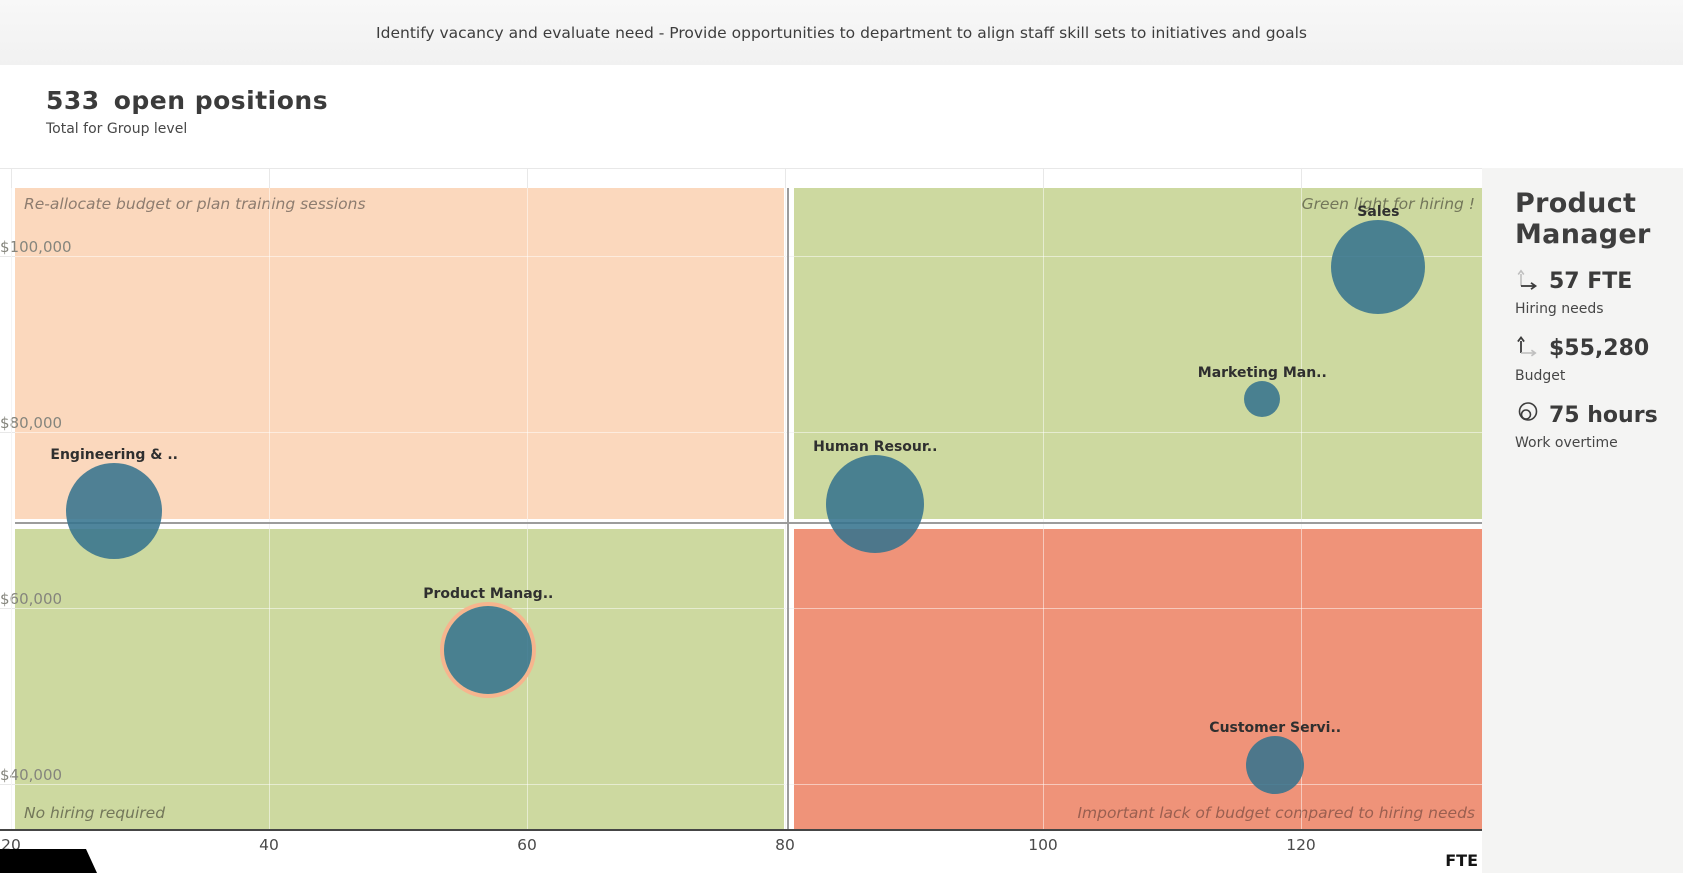  Describe the element at coordinates (31, 423) in the screenshot. I see `y-tick-label: $80,000` at that location.